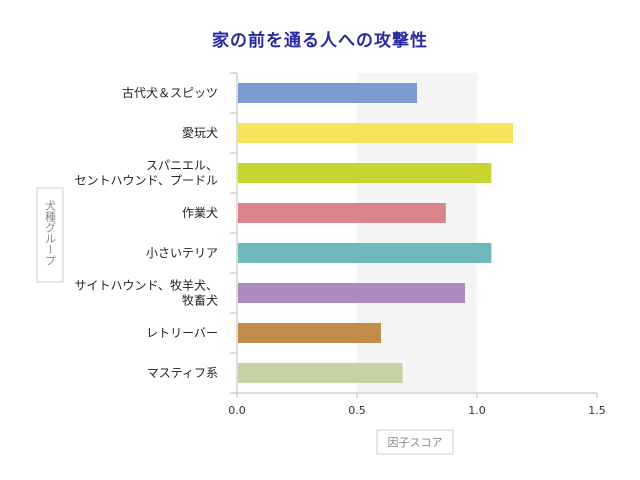 Image resolution: width=640 pixels, height=480 pixels. Describe the element at coordinates (597, 410) in the screenshot. I see `x-tick-label: 1.5` at that location.